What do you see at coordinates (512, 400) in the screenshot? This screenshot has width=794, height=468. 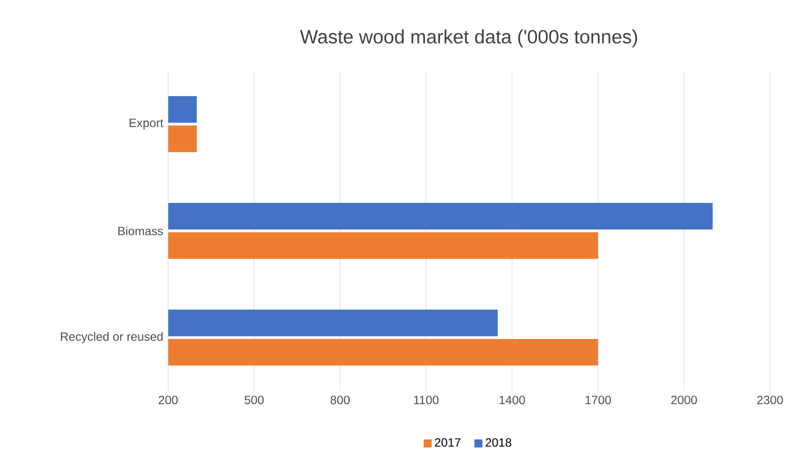 I see `x-tick-label: 1400` at bounding box center [512, 400].